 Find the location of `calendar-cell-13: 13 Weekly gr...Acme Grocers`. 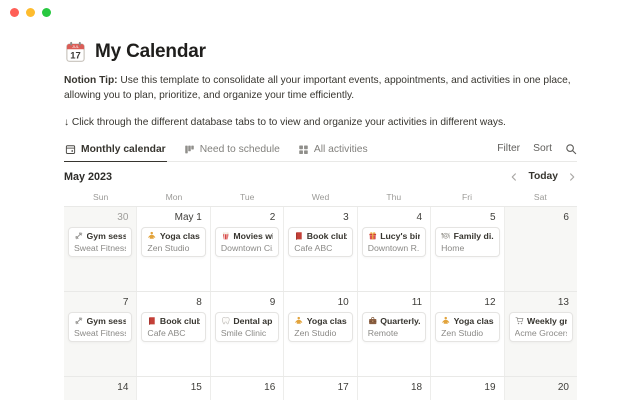

calendar-cell-13: 13 Weekly gr...Acme Grocers is located at coordinates (540, 333).